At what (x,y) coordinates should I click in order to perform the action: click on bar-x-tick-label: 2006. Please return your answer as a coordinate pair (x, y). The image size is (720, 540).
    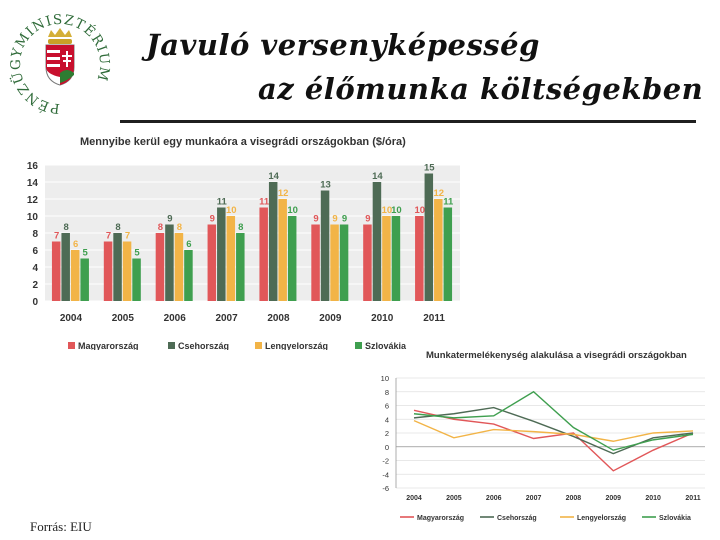
    Looking at the image, I should click on (175, 318).